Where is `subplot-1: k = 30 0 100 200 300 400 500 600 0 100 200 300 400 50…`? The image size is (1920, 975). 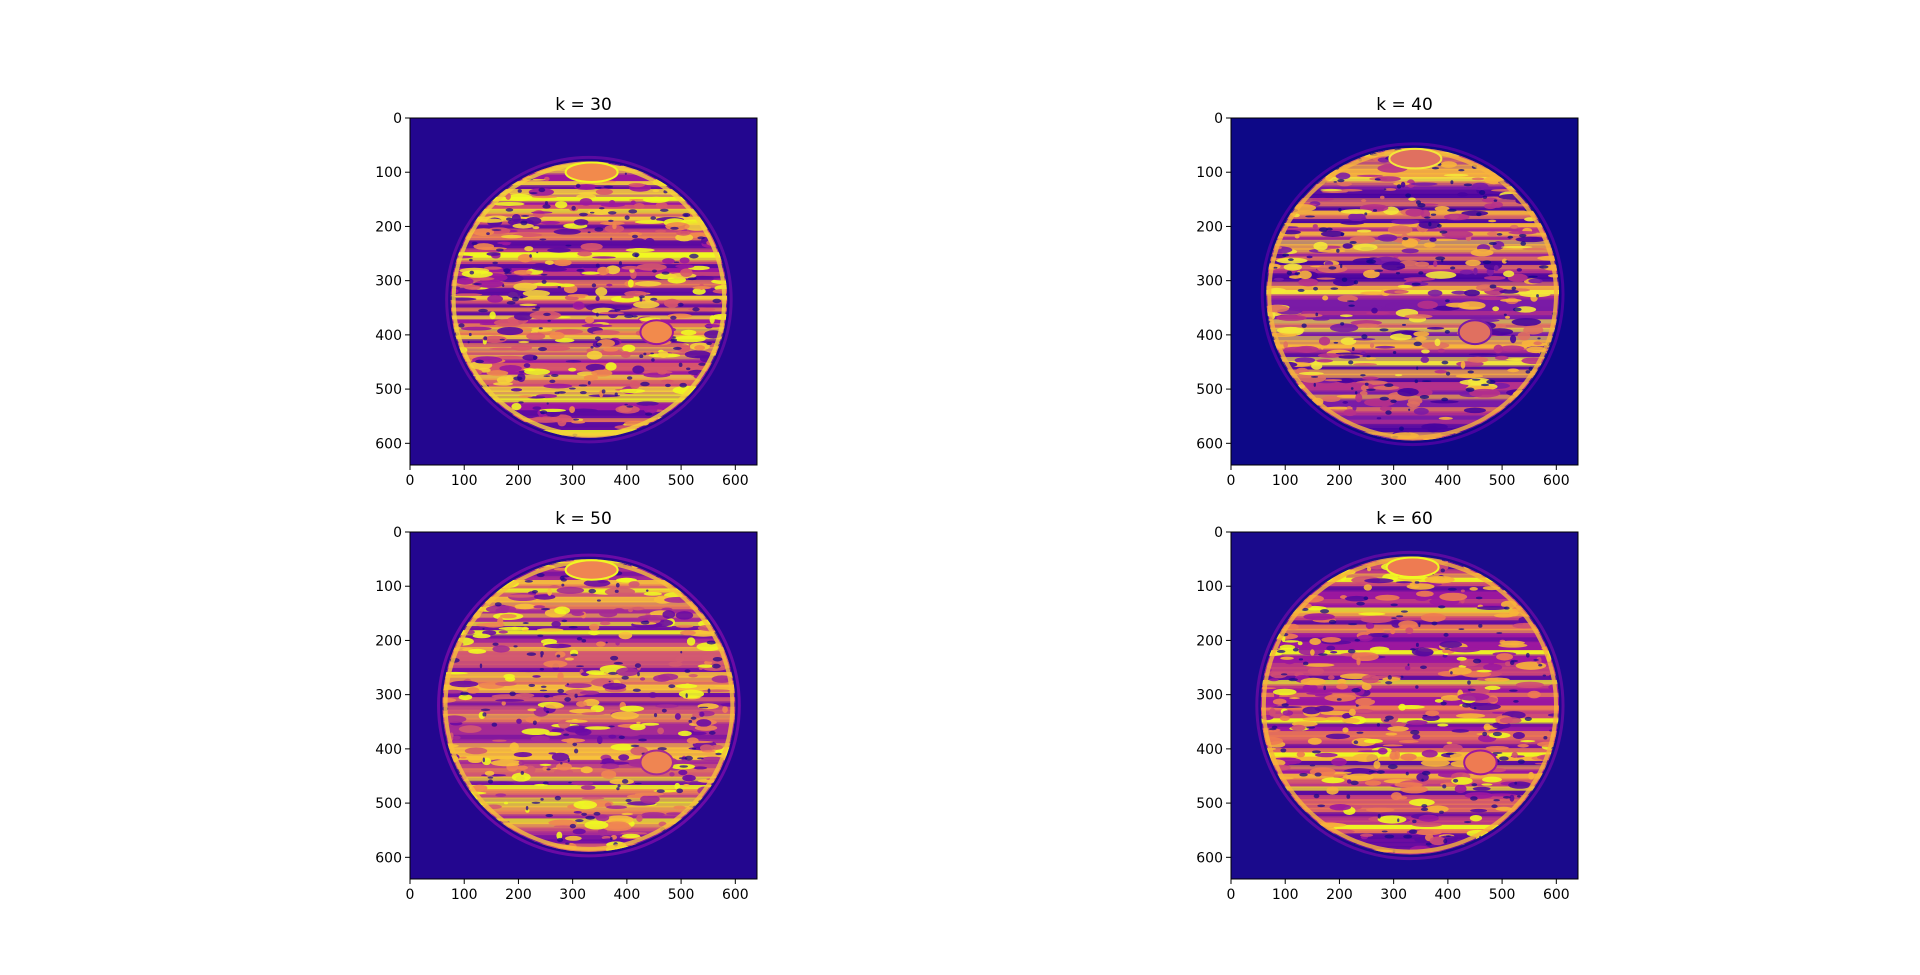
subplot-1: k = 30 0 100 200 300 400 500 600 0 100 200 300 400 50… is located at coordinates (566, 292).